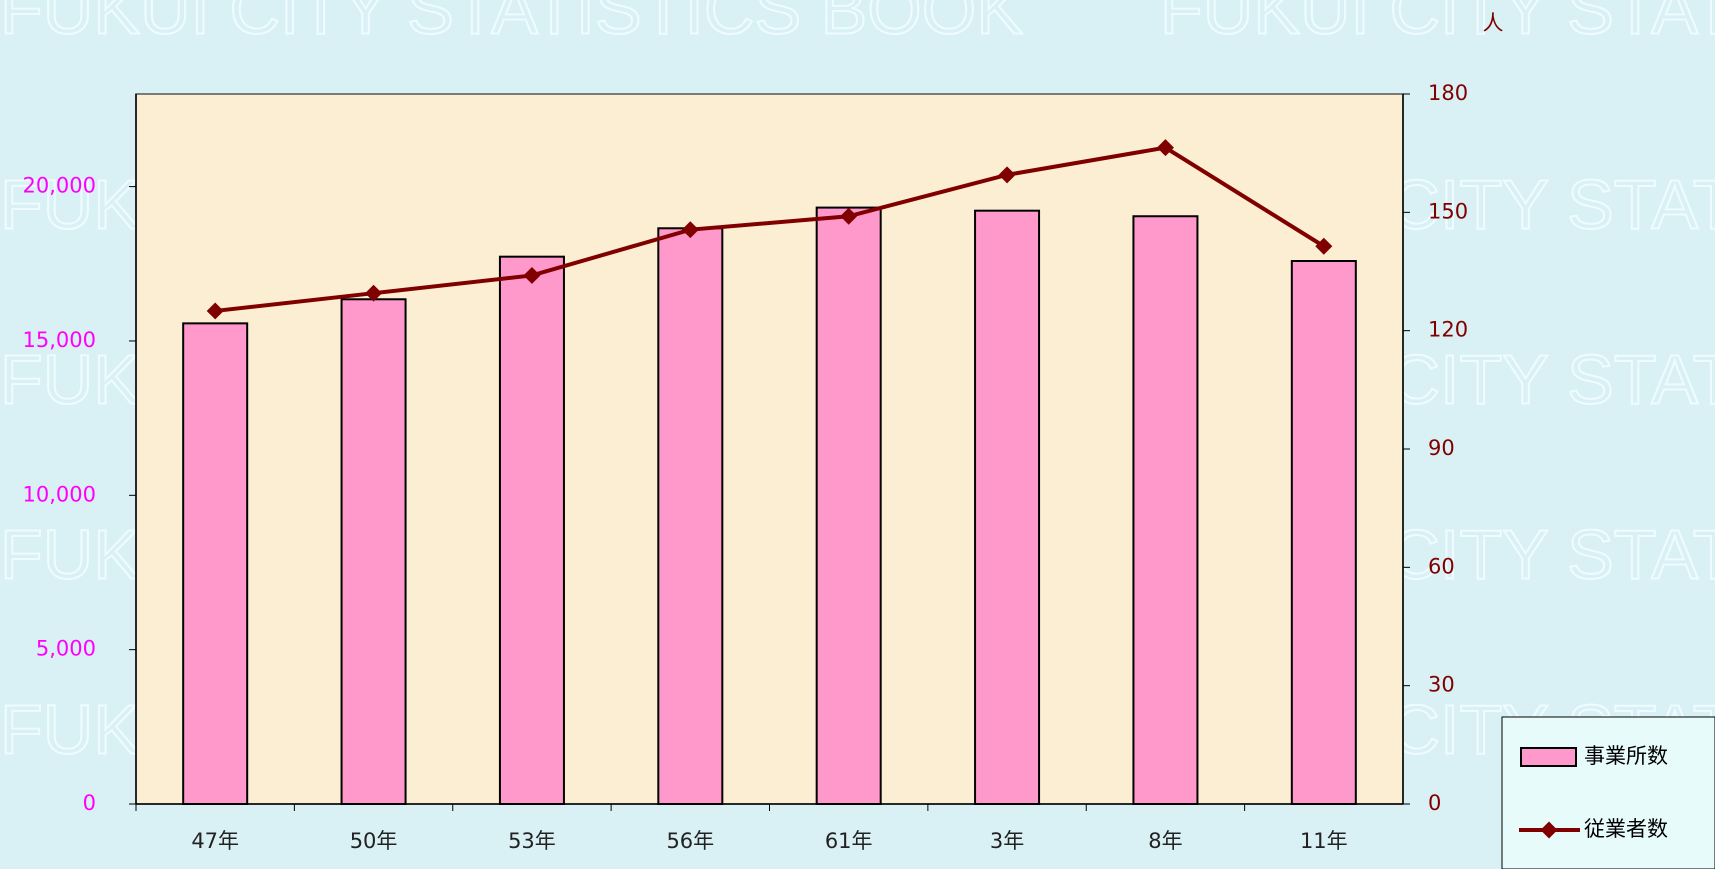  What do you see at coordinates (59, 340) in the screenshot?
I see `y-tick-label: 15,000` at bounding box center [59, 340].